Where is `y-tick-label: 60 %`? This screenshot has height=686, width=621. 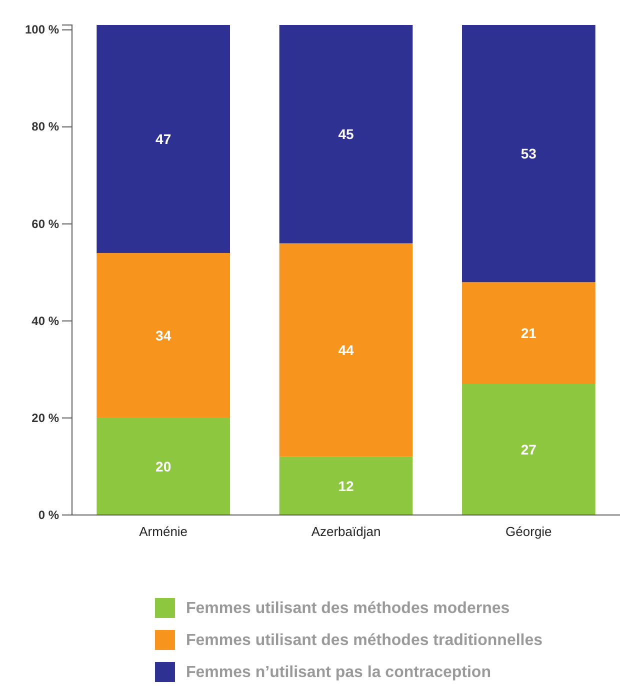
y-tick-label: 60 % is located at coordinates (46, 223).